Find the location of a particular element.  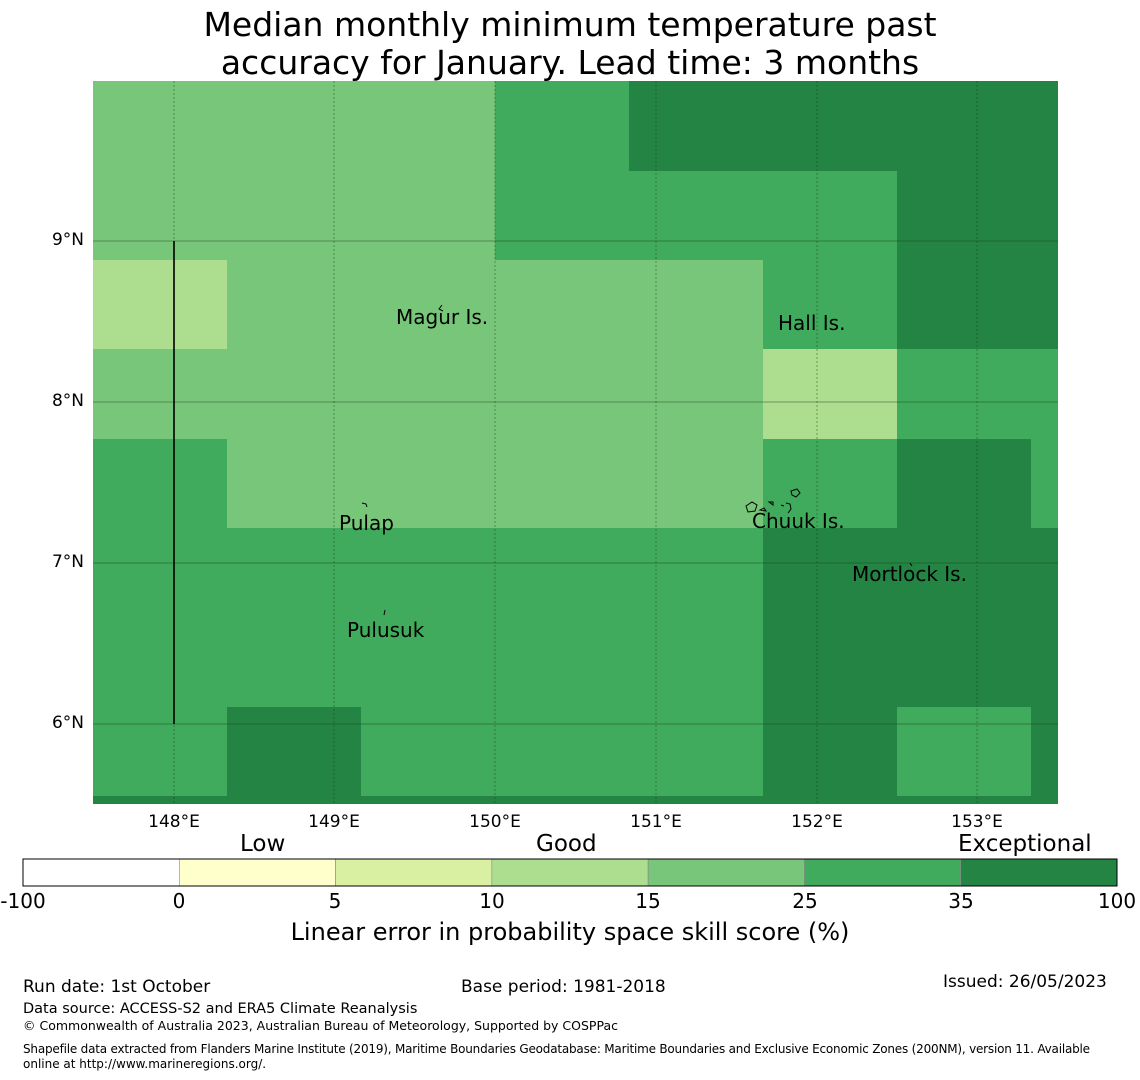

lon-label-150e: 150°E is located at coordinates (495, 822).